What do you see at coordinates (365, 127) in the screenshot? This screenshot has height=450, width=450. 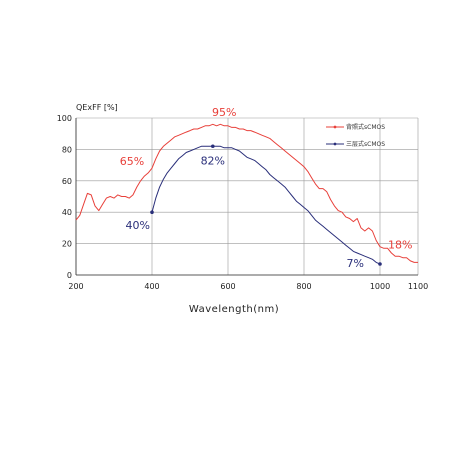 I see `legend-label: 背照式sCMOS` at bounding box center [365, 127].